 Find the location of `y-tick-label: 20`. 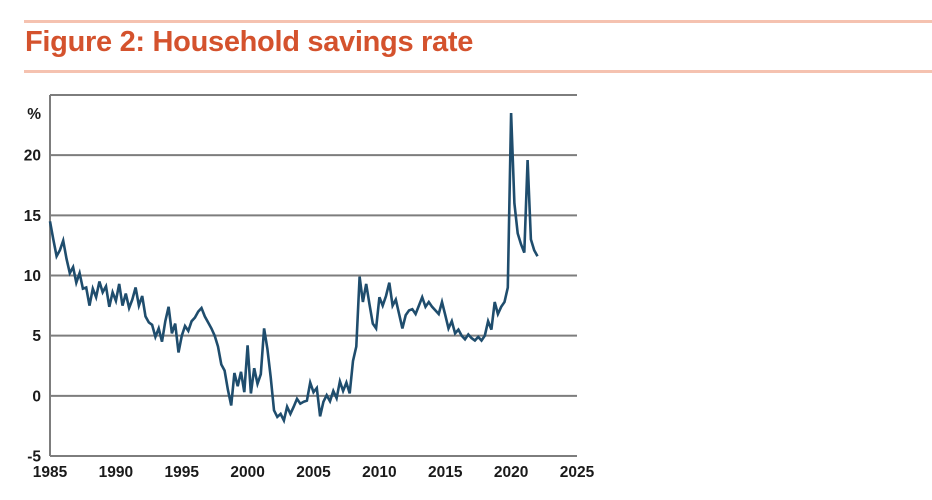

y-tick-label: 20 is located at coordinates (32, 156).